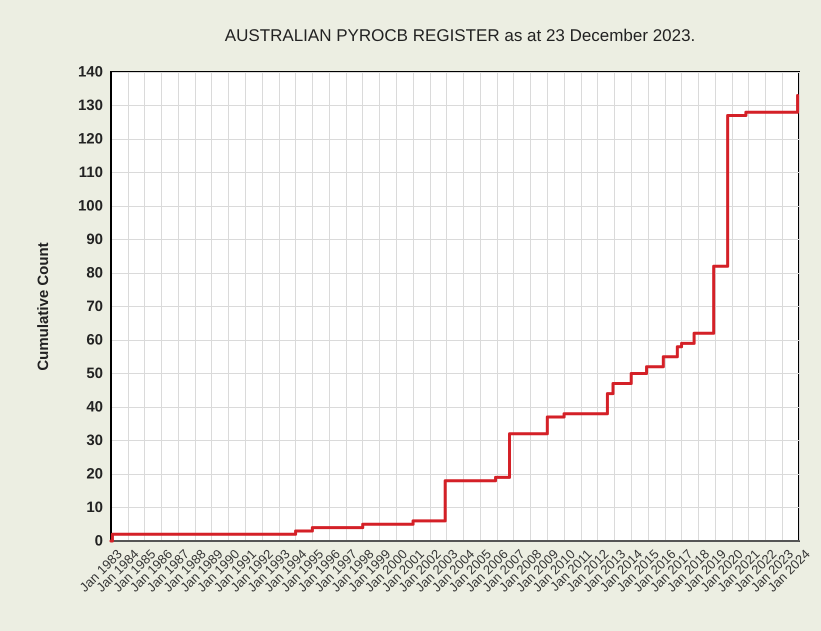 This screenshot has height=631, width=821. I want to click on chart-title: AUSTRALIAN PYROCB REGISTER as at 23 December 2023., so click(460, 35).